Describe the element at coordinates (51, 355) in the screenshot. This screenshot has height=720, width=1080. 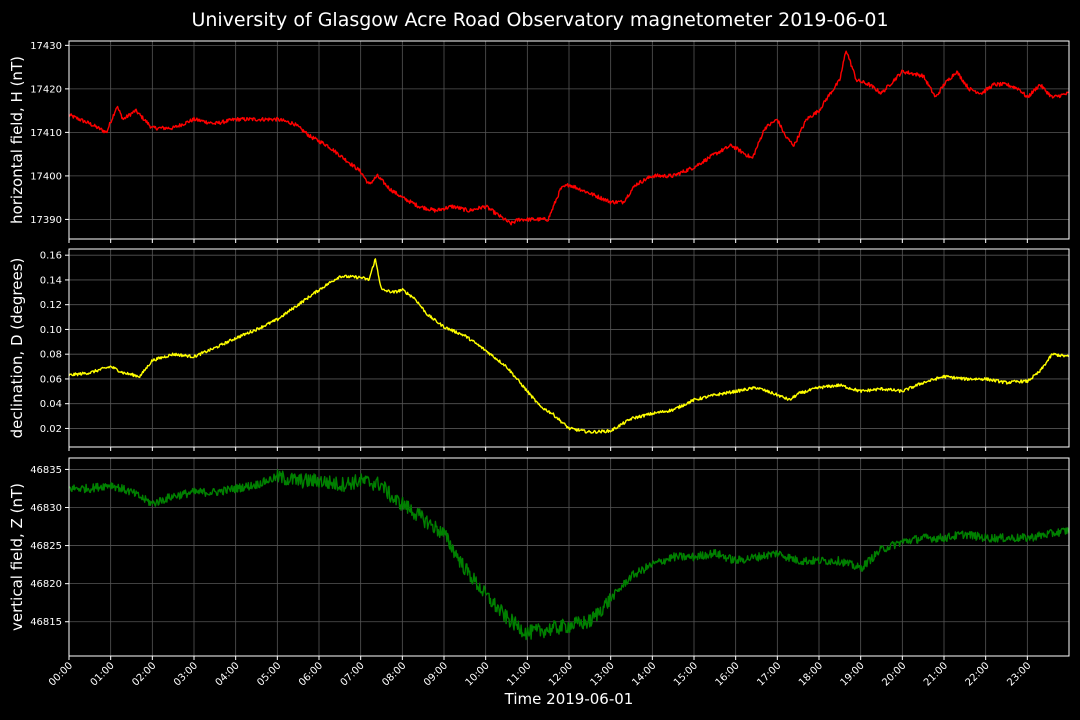
I see `y-tick-label: 0.08` at that location.